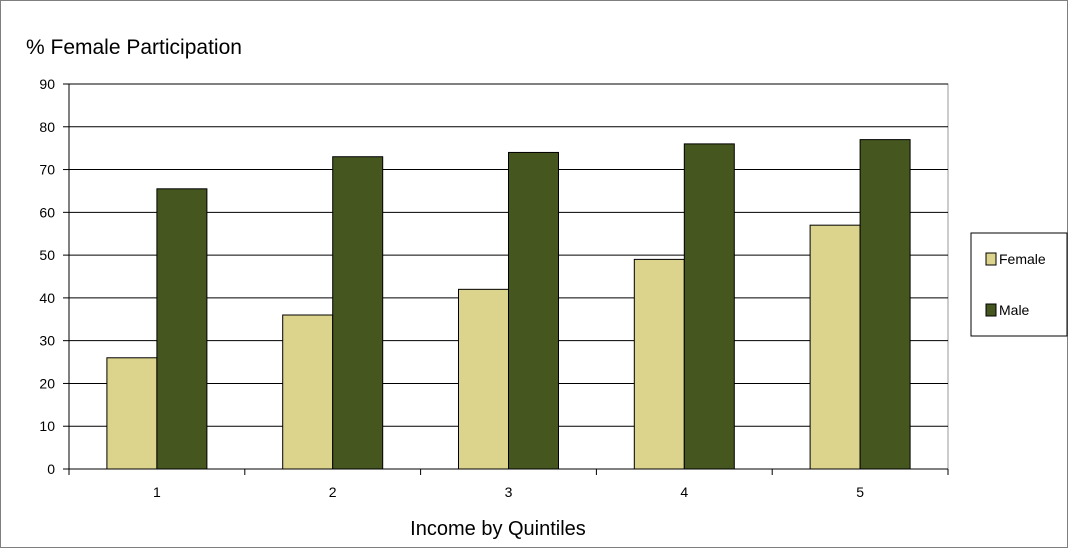 The height and width of the screenshot is (549, 1068). Describe the element at coordinates (1022, 259) in the screenshot. I see `legend-label-female: Female` at that location.